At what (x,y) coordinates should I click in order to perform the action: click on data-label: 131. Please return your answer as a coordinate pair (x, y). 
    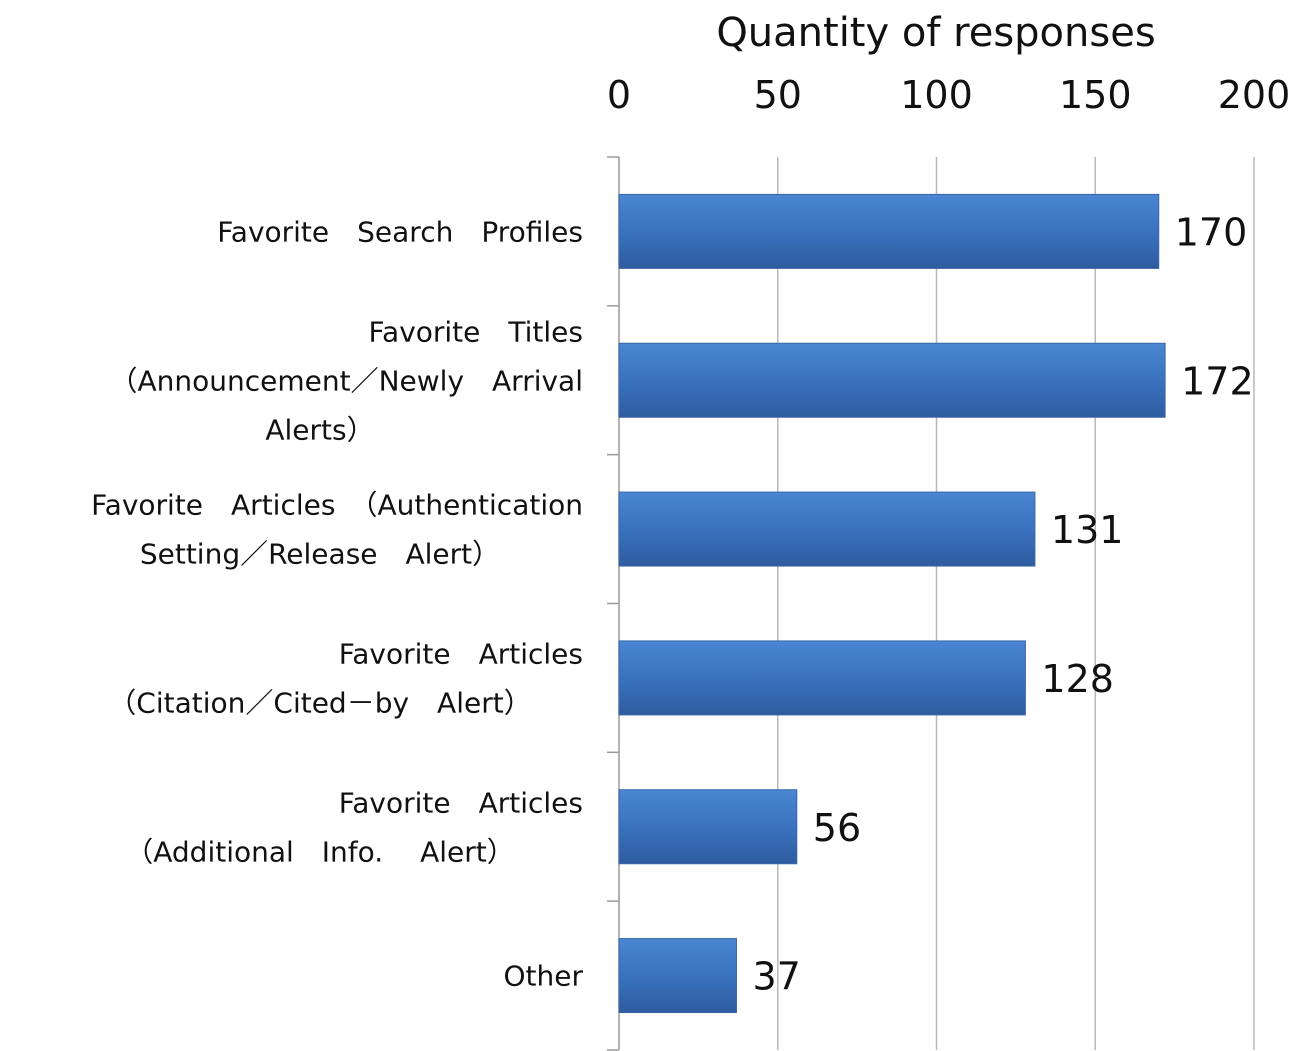
    Looking at the image, I should click on (1087, 530).